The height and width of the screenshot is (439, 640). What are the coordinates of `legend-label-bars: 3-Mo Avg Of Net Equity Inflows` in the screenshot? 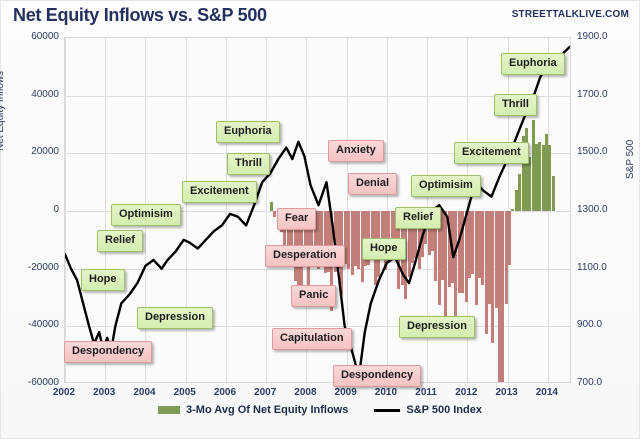 It's located at (267, 410).